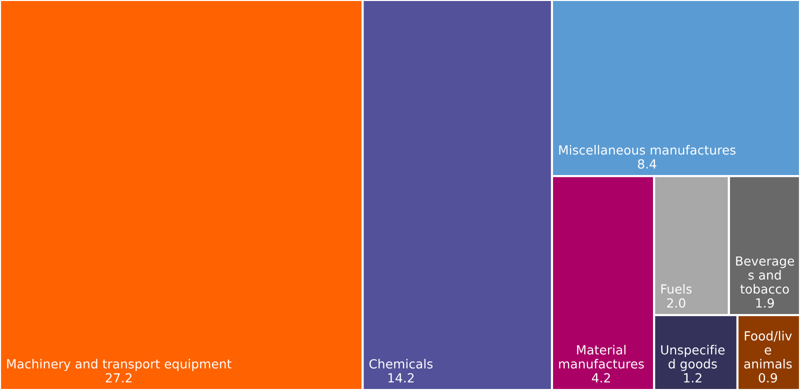 This screenshot has height=390, width=800. What do you see at coordinates (647, 150) in the screenshot?
I see `category-label: Miscellaneous manufactures` at bounding box center [647, 150].